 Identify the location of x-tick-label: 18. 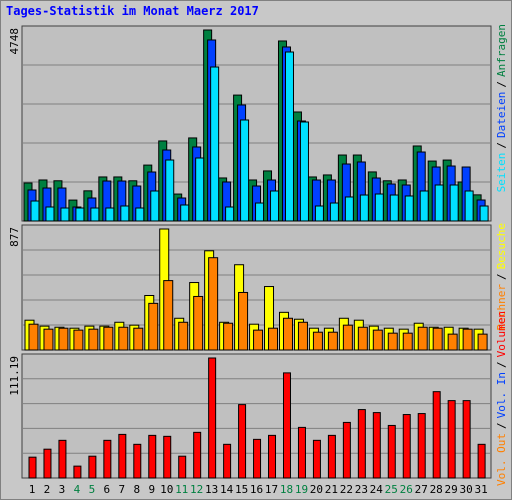
(286, 489).